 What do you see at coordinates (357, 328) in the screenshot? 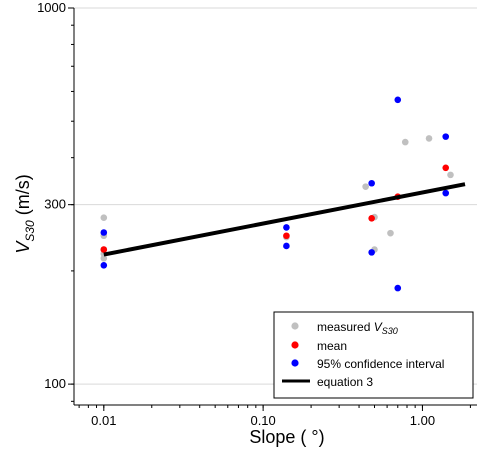
I see `legend-label-measured: measured VS30` at bounding box center [357, 328].